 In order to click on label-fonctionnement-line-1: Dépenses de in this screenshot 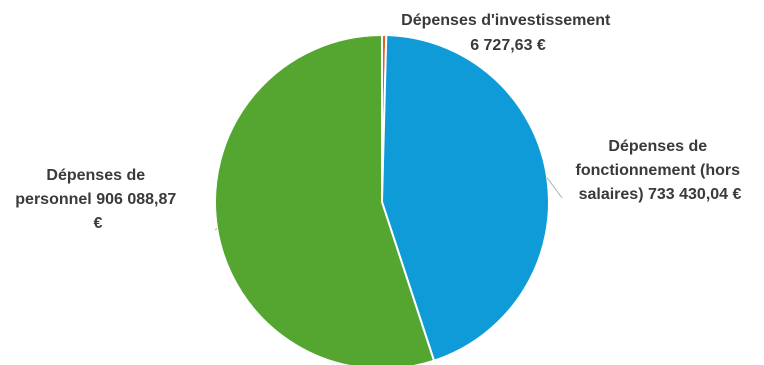, I will do `click(657, 146)`.